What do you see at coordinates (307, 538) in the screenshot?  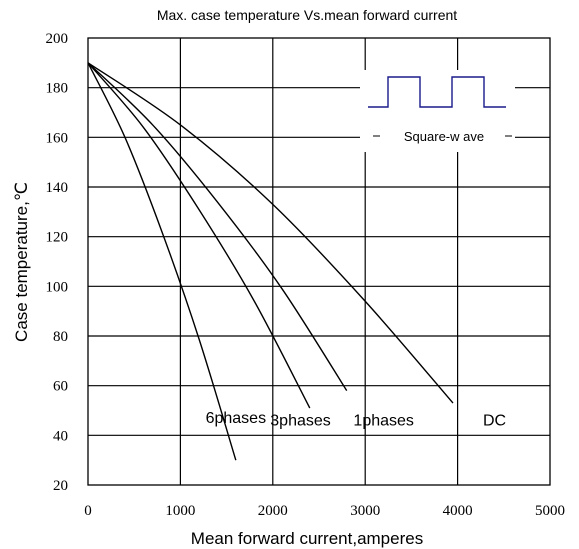 I see `x-axis-label: Mean forward current,amperes` at bounding box center [307, 538].